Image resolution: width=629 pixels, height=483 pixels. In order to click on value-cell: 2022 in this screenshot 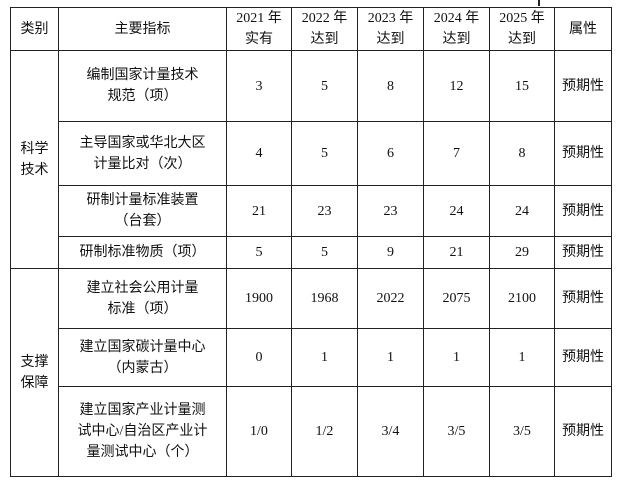, I will do `click(390, 298)`.